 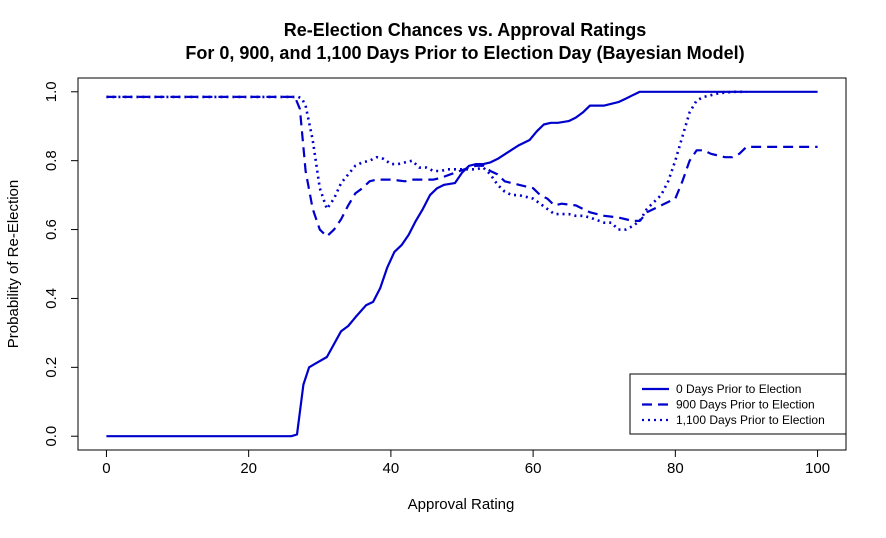 I want to click on y-tick-label: 0.0, so click(x=51, y=436).